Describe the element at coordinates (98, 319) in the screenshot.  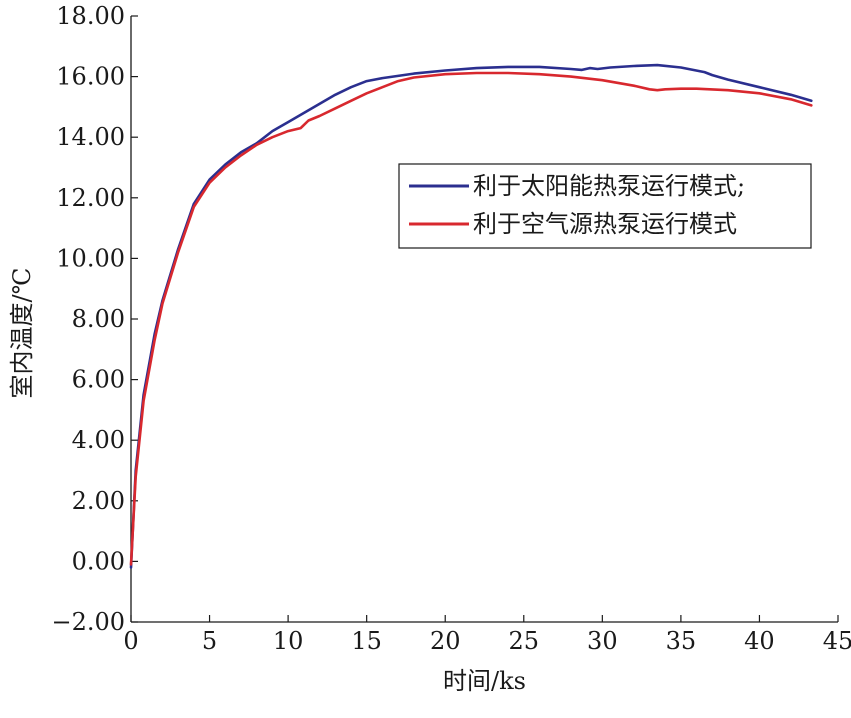
I see `y-tick-label: 8.00` at that location.